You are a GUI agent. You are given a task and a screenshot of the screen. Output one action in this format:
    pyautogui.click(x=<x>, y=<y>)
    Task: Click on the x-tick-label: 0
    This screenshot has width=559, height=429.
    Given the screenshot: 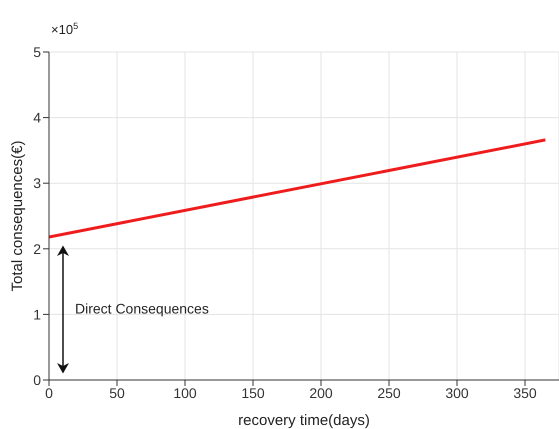 What is the action you would take?
    pyautogui.click(x=49, y=392)
    